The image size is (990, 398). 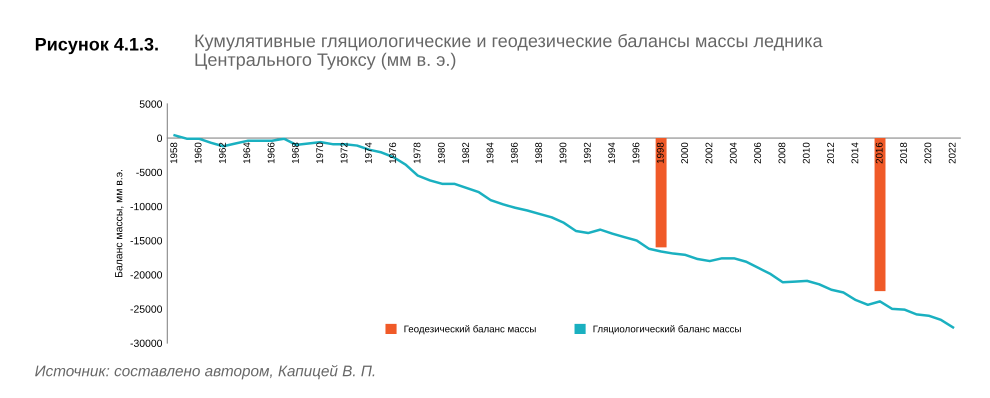 What do you see at coordinates (952, 153) in the screenshot?
I see `x-tick-label: 2022` at bounding box center [952, 153].